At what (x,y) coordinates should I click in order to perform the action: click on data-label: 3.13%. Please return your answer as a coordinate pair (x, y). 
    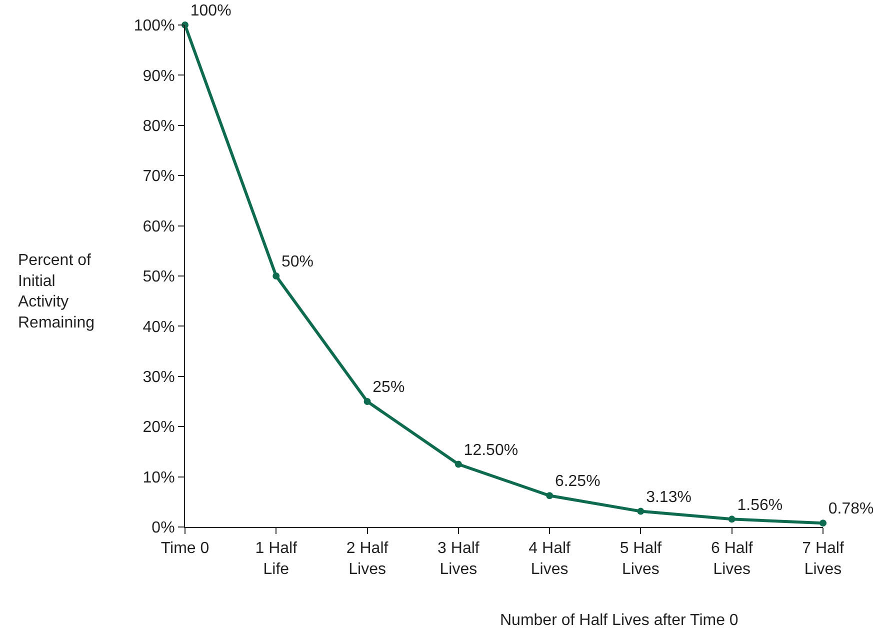
    Looking at the image, I should click on (669, 497).